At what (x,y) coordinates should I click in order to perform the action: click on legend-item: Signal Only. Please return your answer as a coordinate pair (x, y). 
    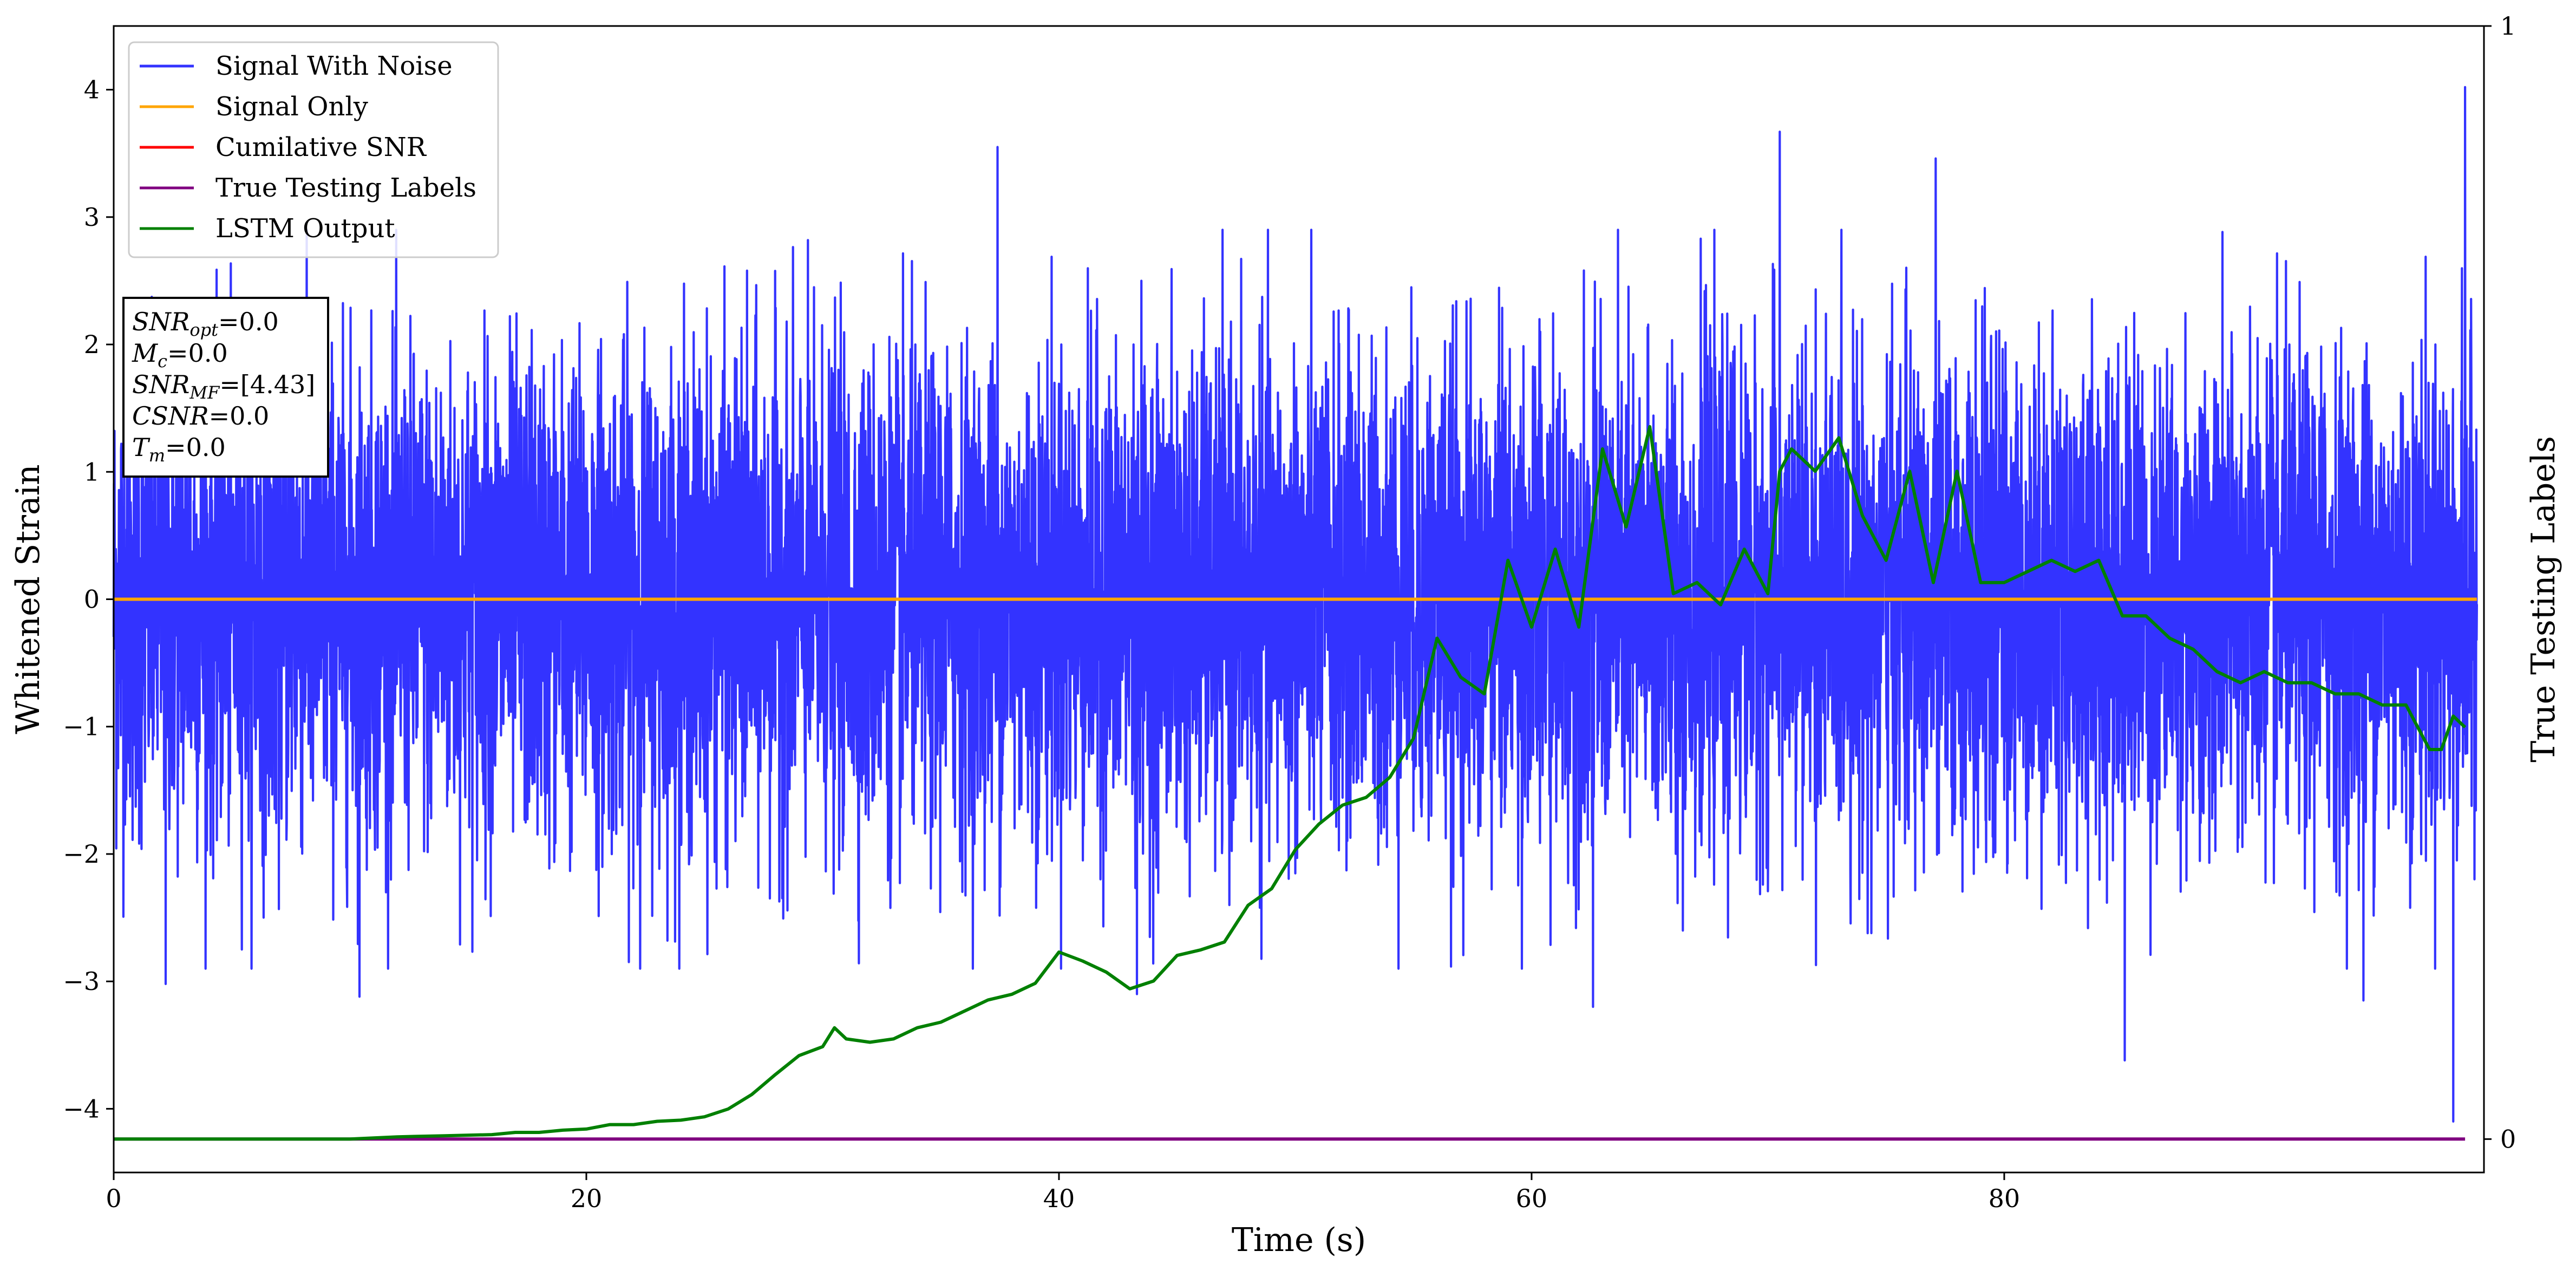
    Looking at the image, I should click on (254, 107).